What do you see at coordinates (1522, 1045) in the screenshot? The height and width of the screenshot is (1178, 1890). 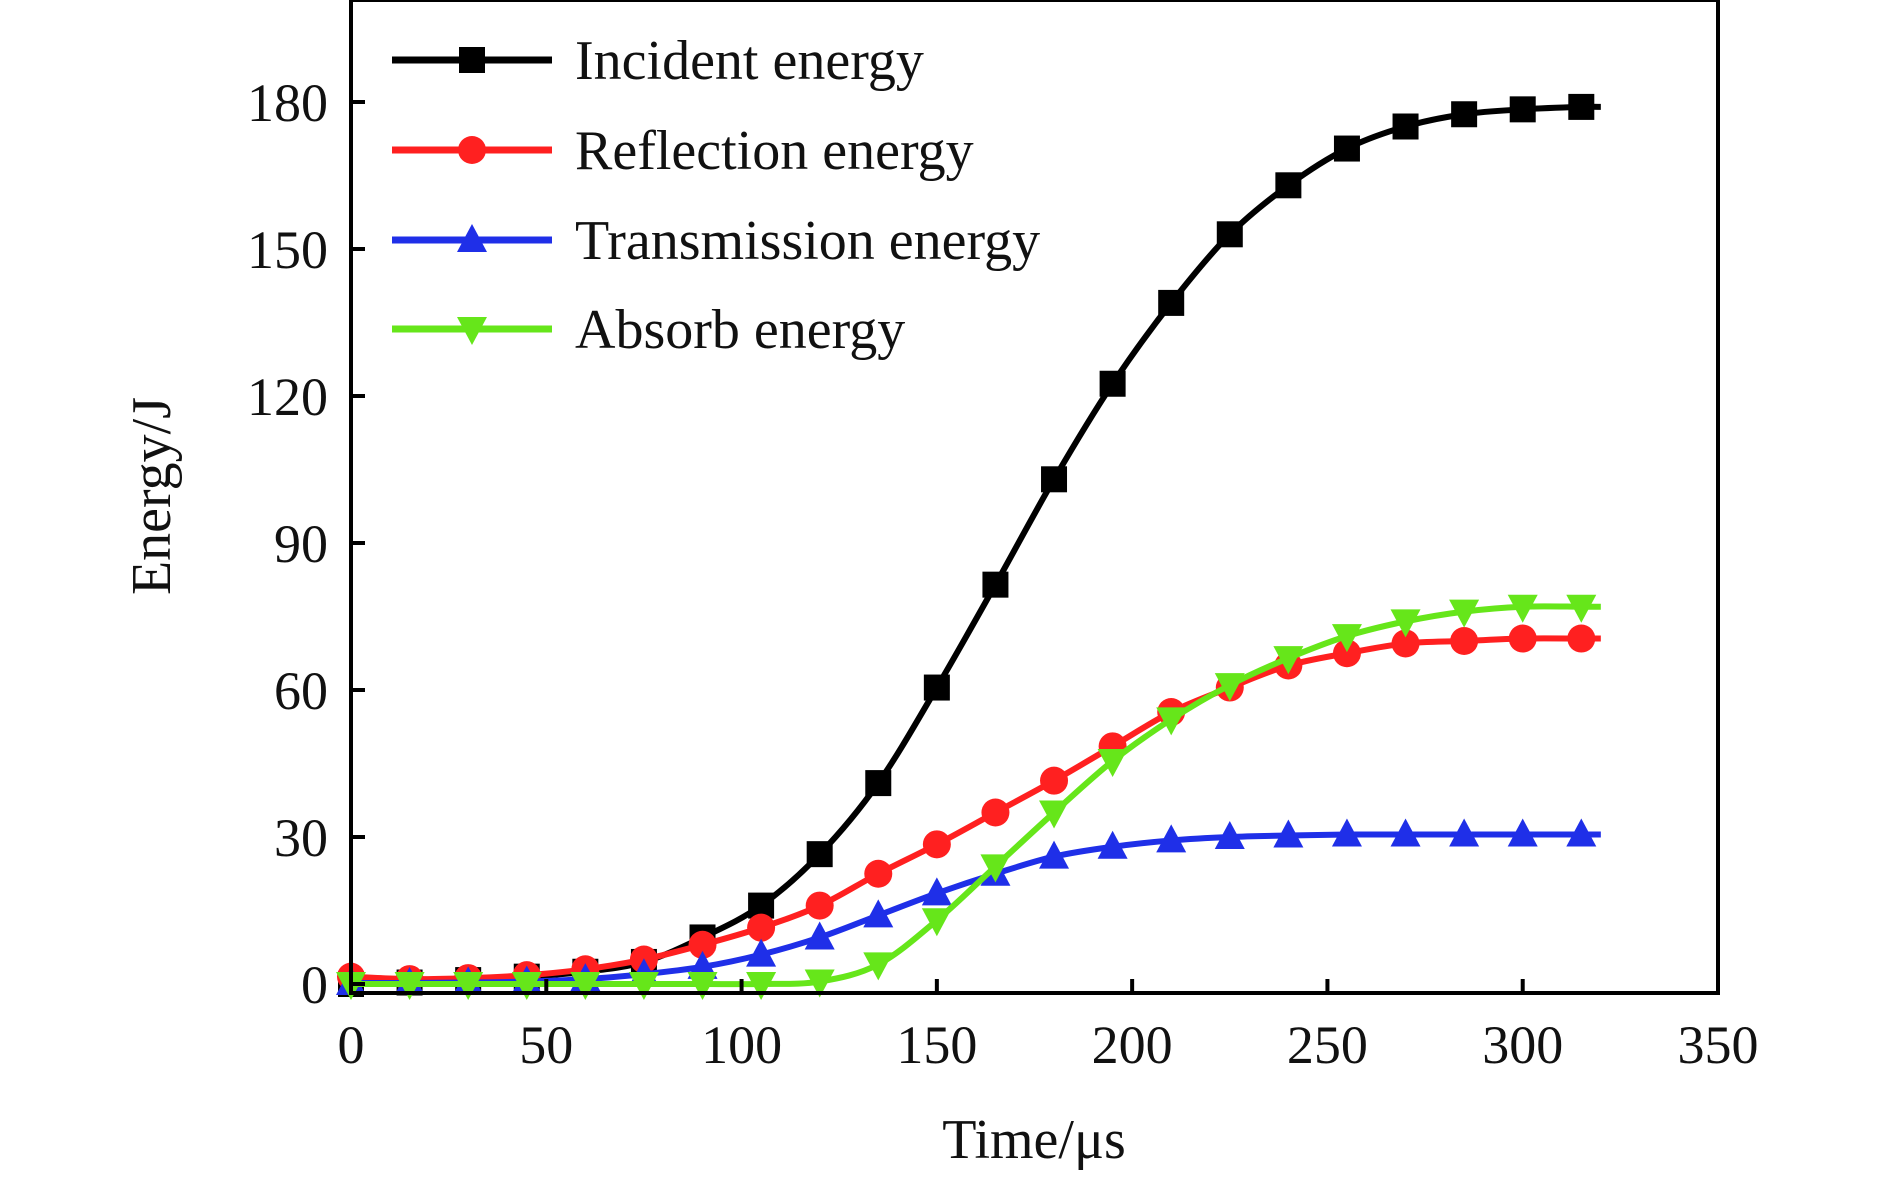 I see `x-tick-label: 300` at bounding box center [1522, 1045].